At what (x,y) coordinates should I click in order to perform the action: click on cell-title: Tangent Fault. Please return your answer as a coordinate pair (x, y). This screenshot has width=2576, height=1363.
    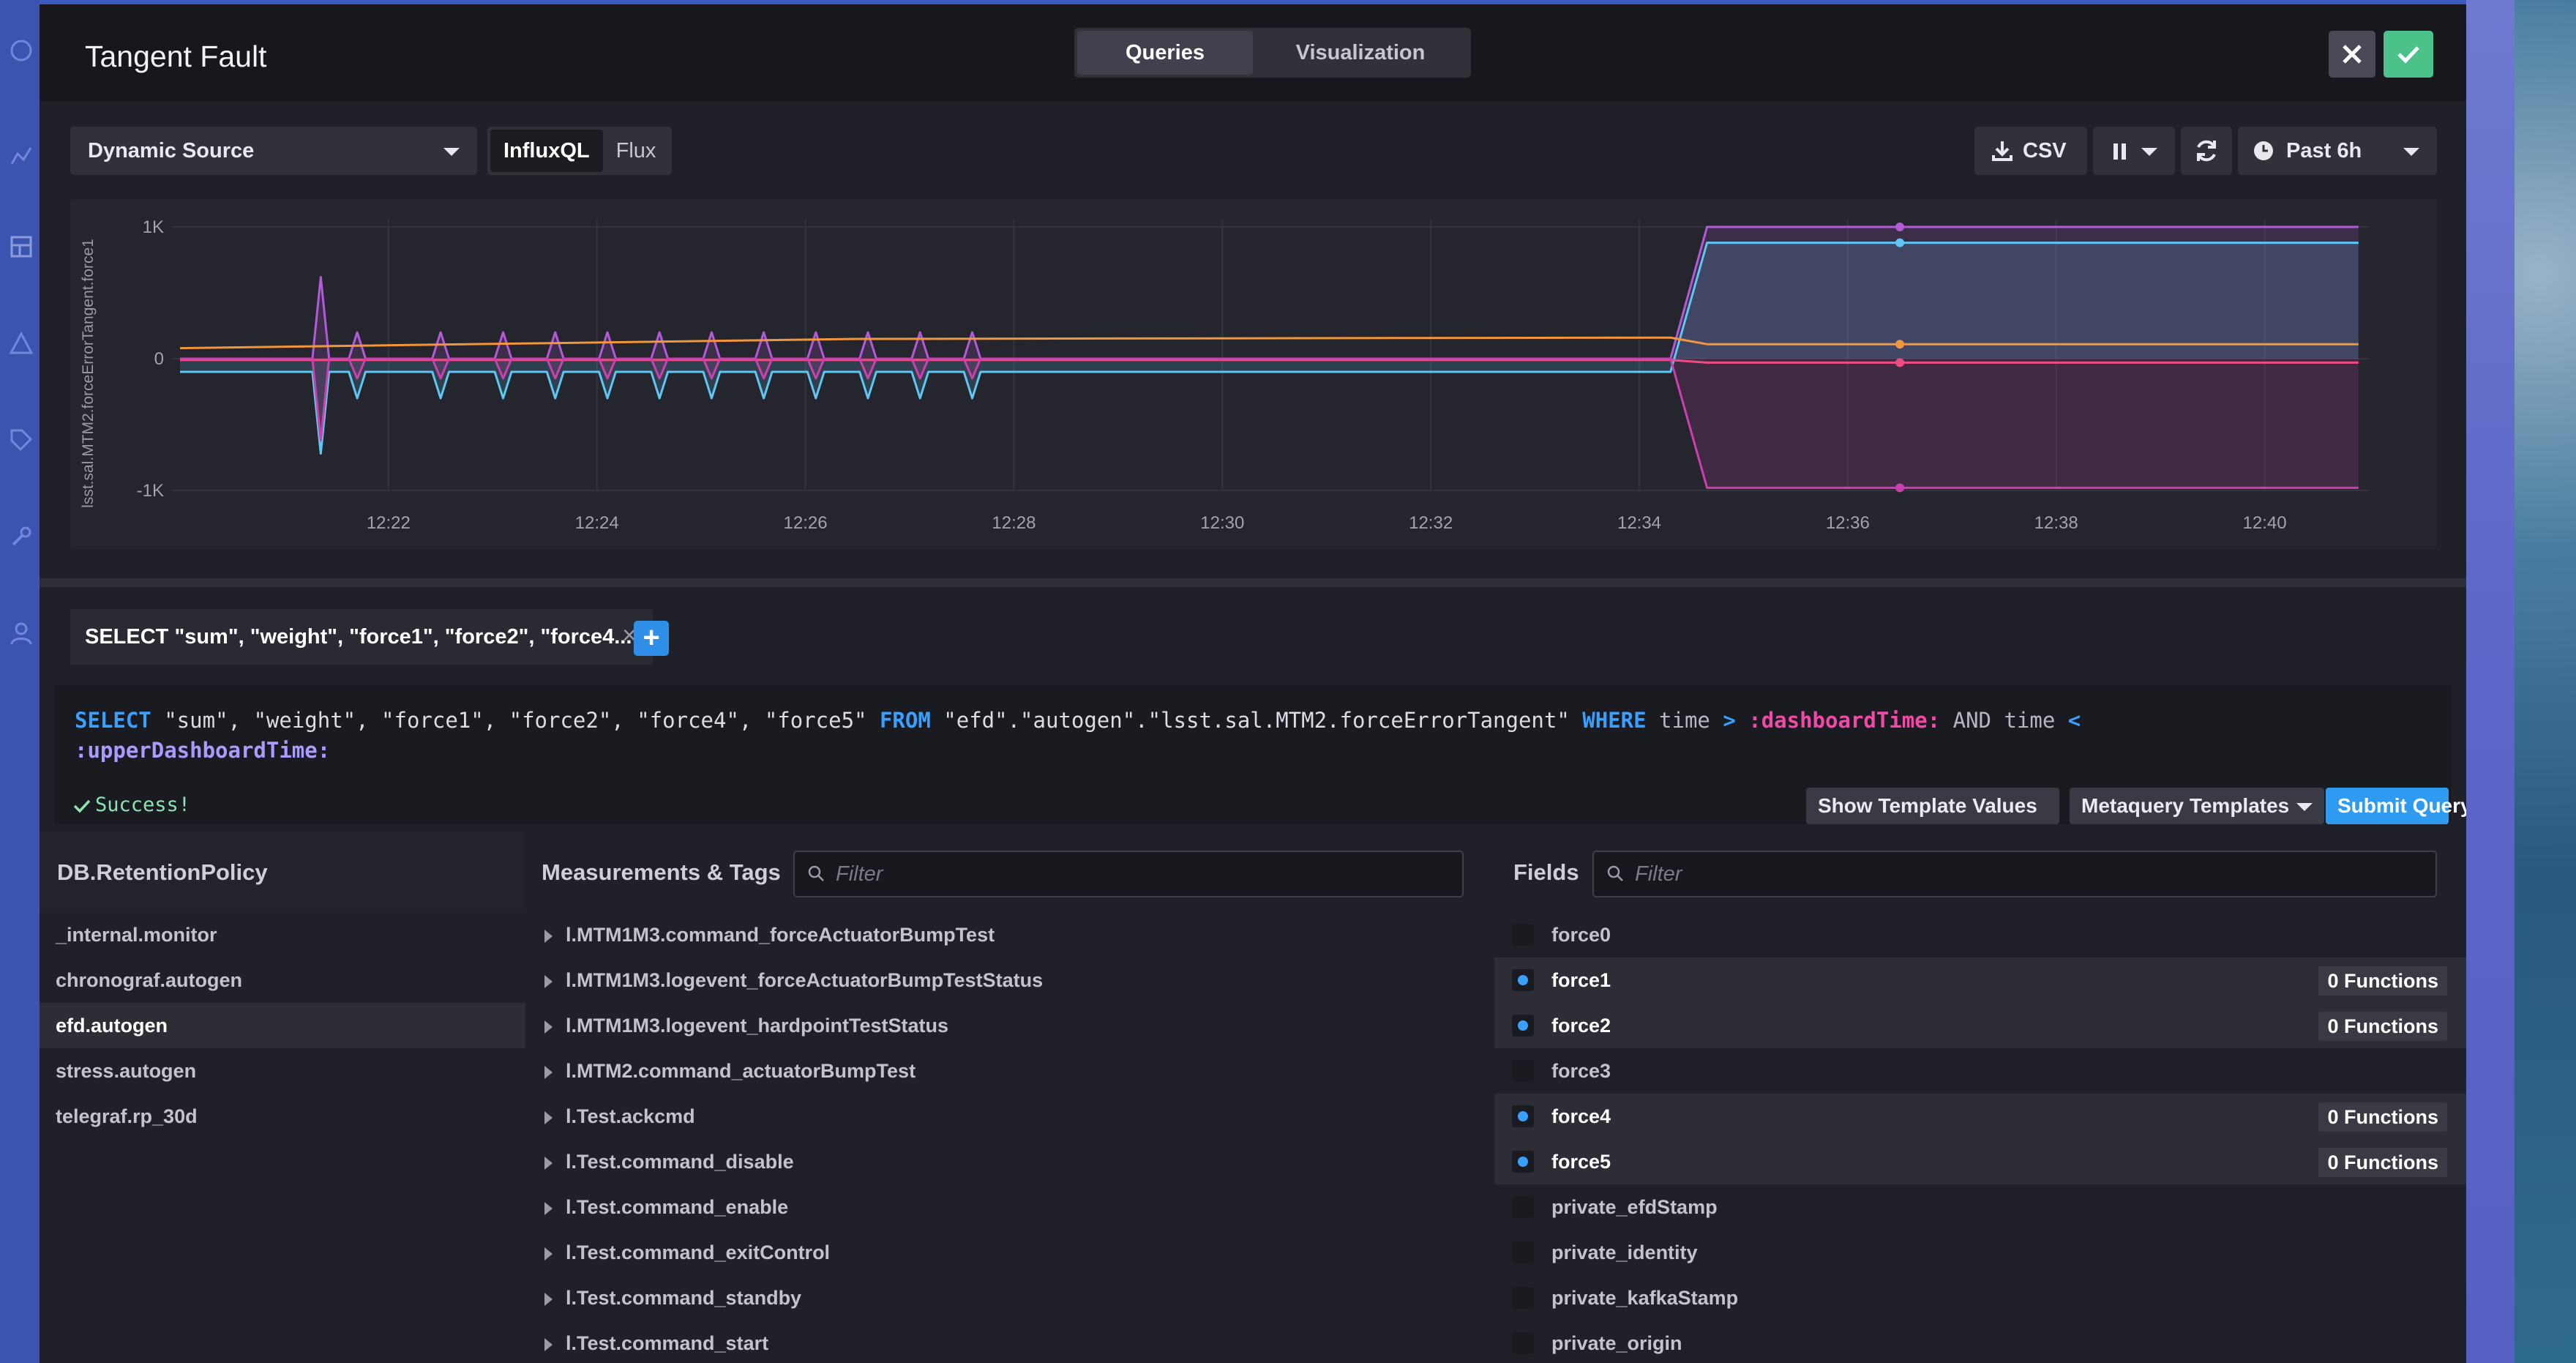
    Looking at the image, I should click on (176, 56).